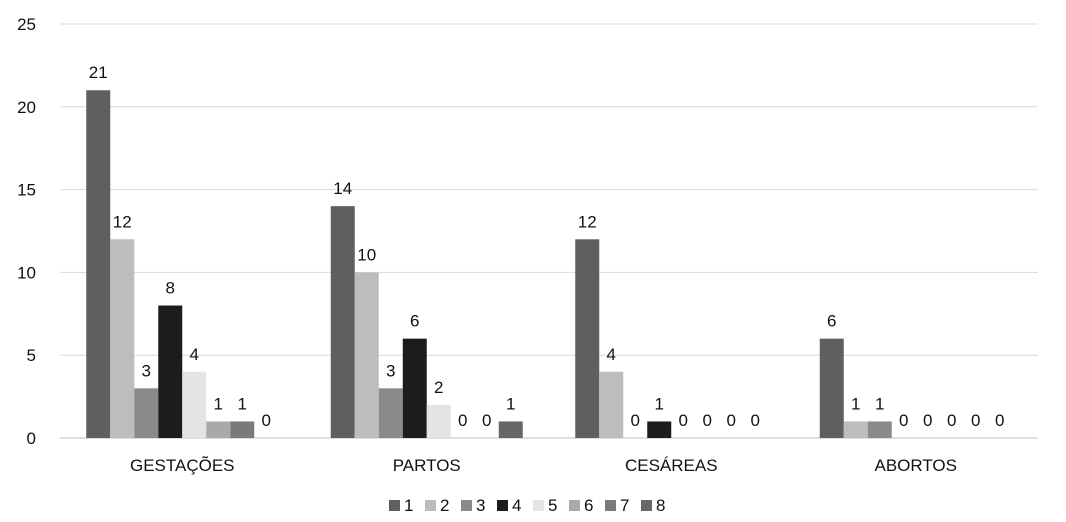 This screenshot has height=522, width=1066. What do you see at coordinates (242, 429) in the screenshot?
I see `bar-gestações-series-7` at bounding box center [242, 429].